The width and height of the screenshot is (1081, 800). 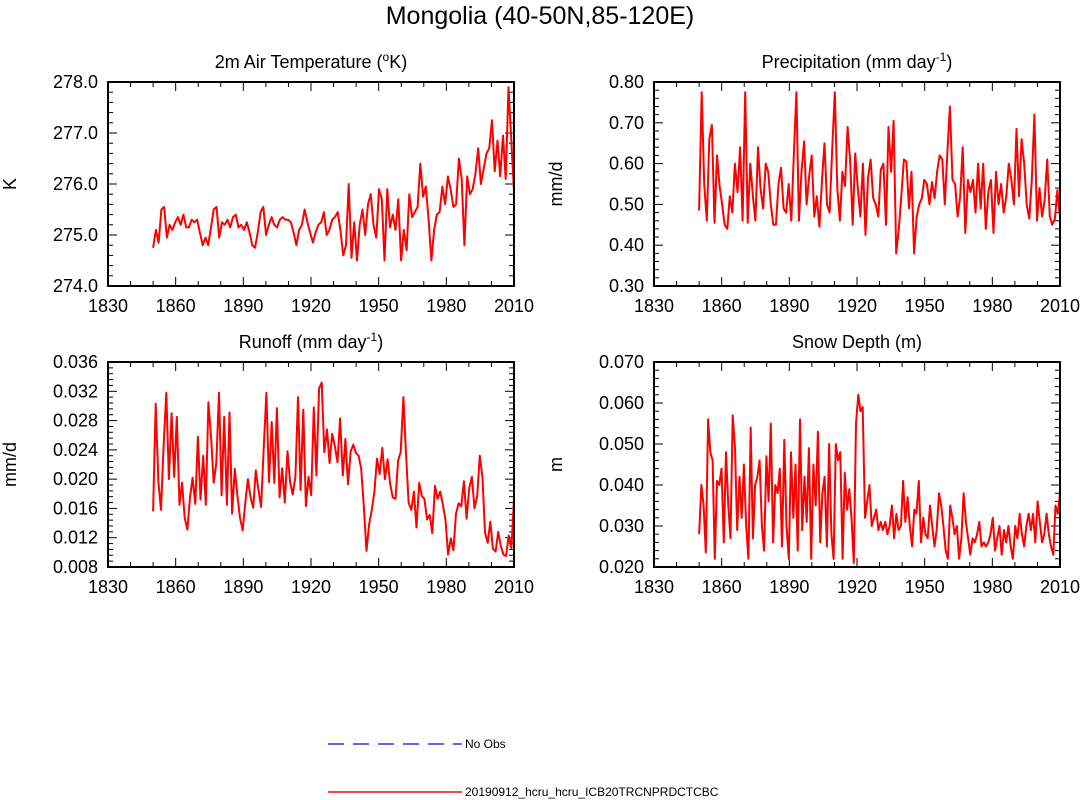 What do you see at coordinates (621, 485) in the screenshot?
I see `y-tick-label: 0.040` at bounding box center [621, 485].